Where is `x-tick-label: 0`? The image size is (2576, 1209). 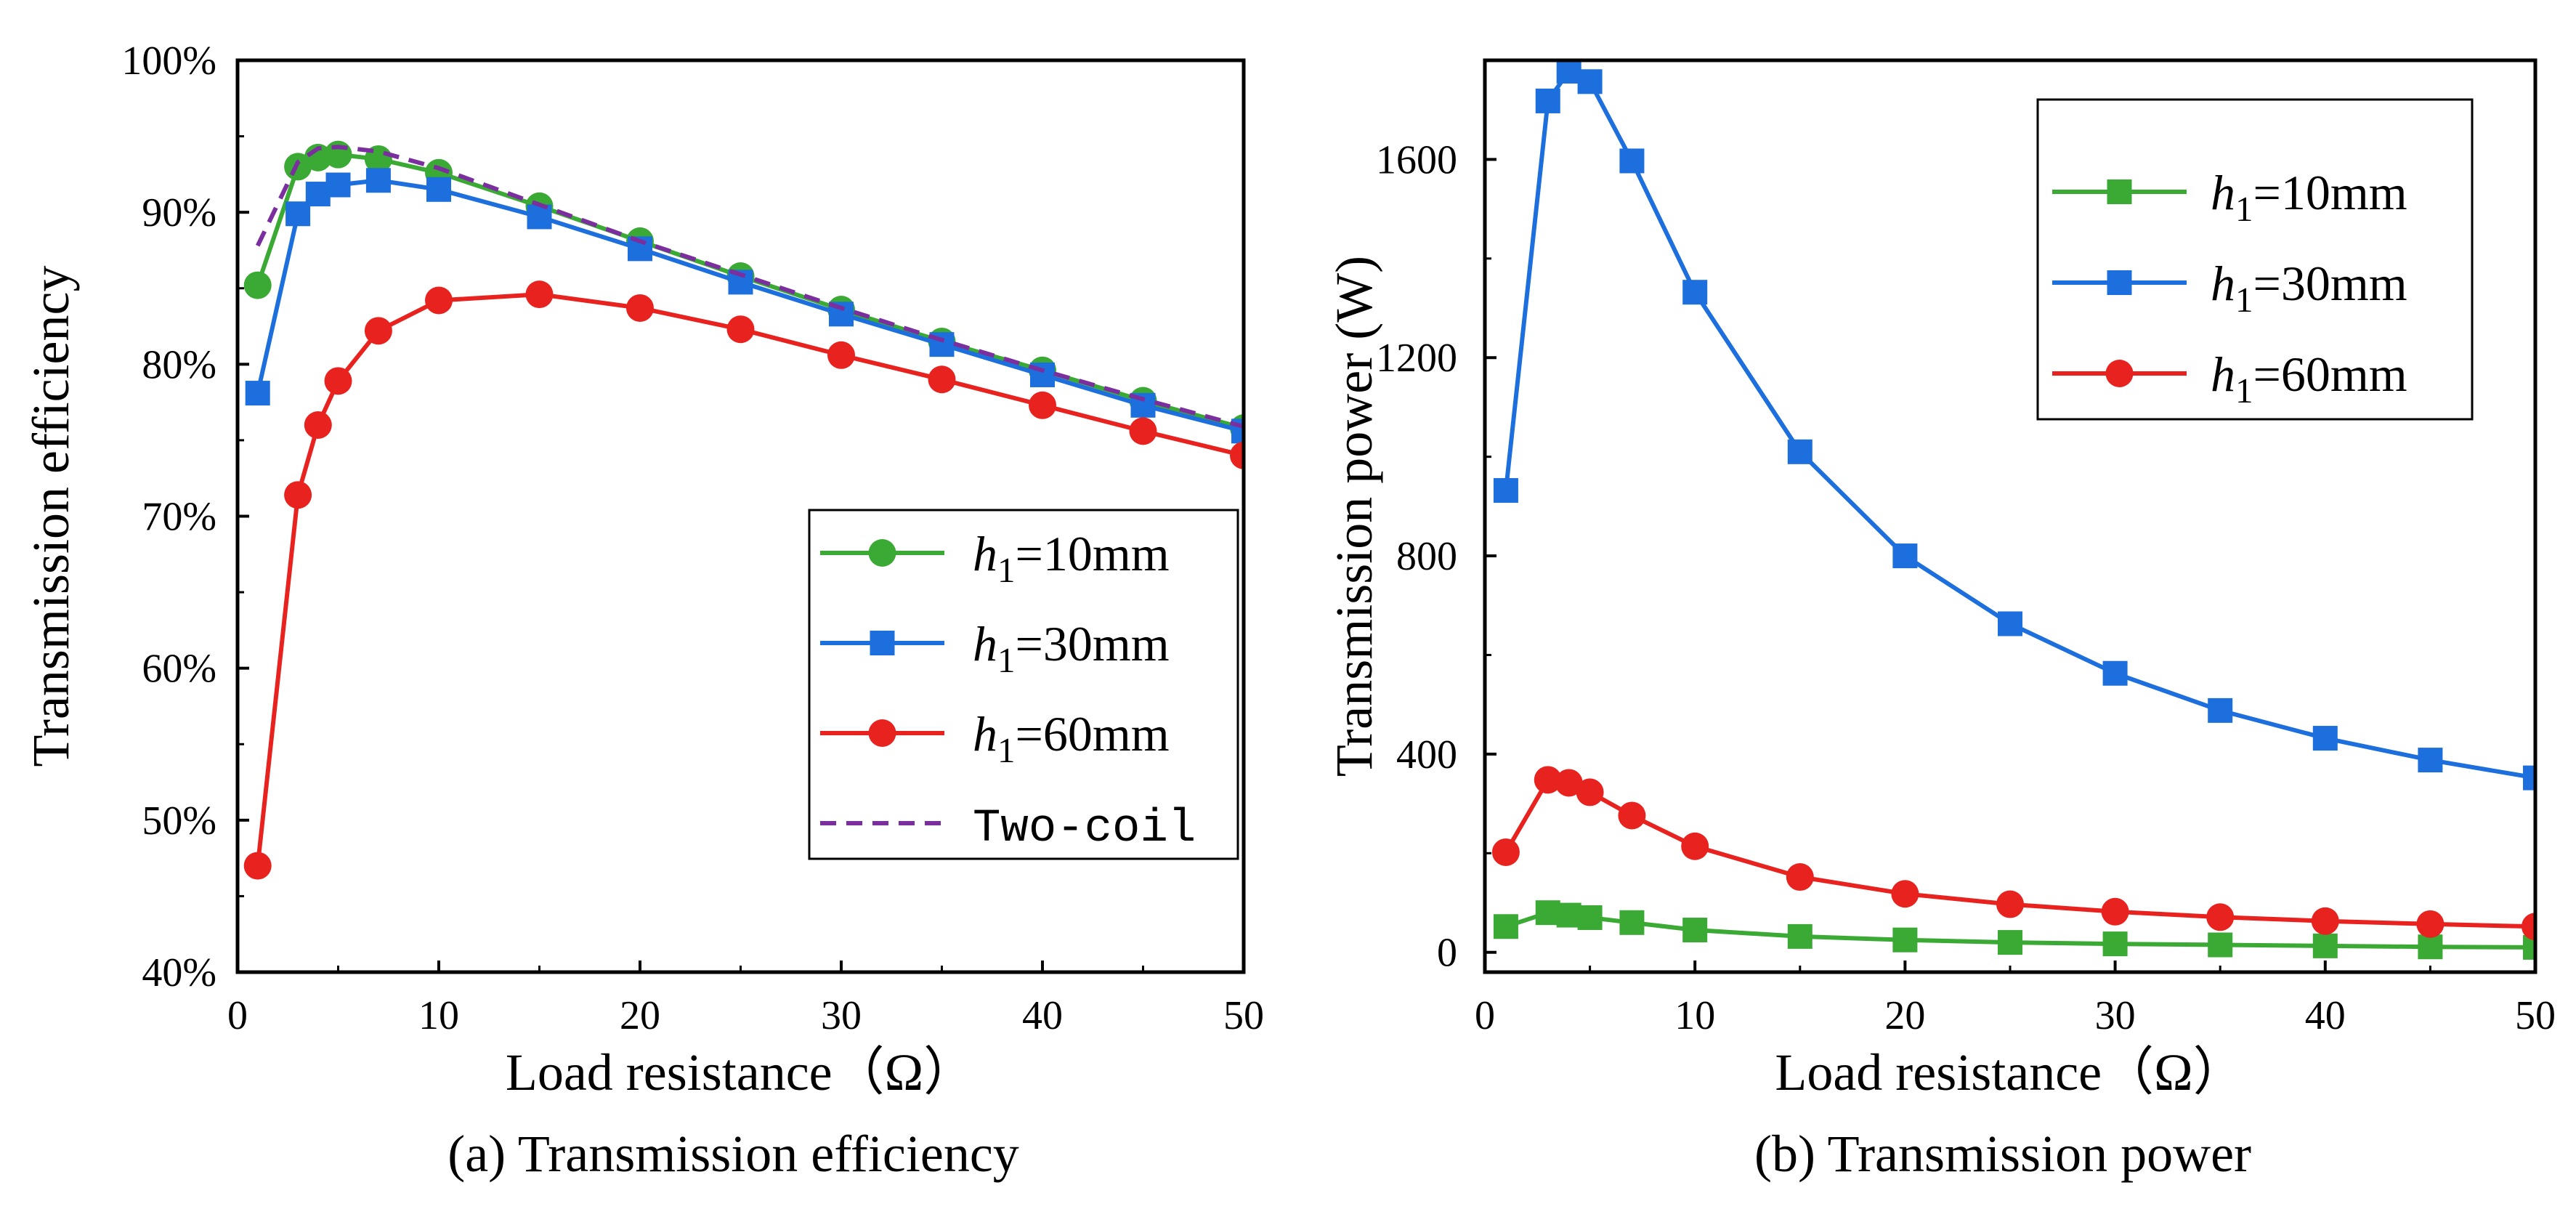
x-tick-label: 0 is located at coordinates (237, 1015).